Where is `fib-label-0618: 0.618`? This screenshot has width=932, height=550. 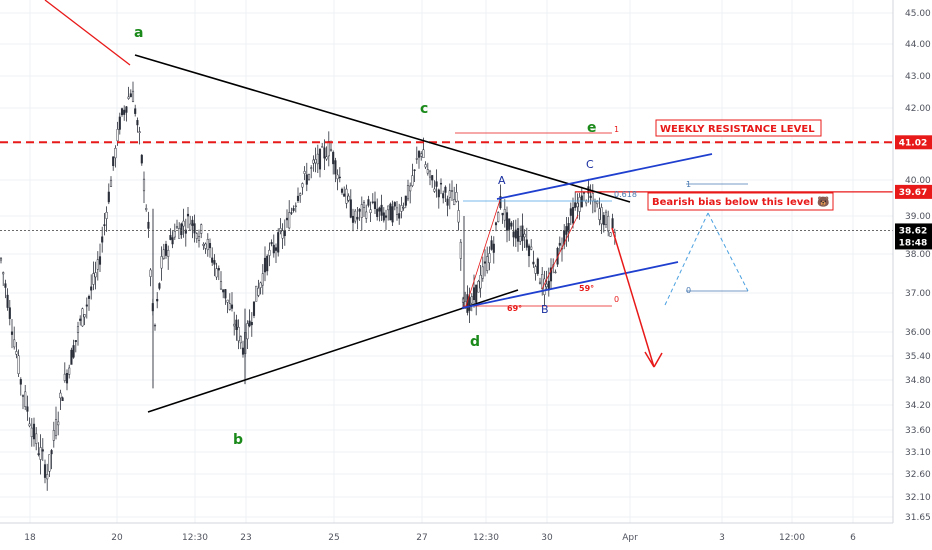
fib-label-0618: 0.618 is located at coordinates (625, 194).